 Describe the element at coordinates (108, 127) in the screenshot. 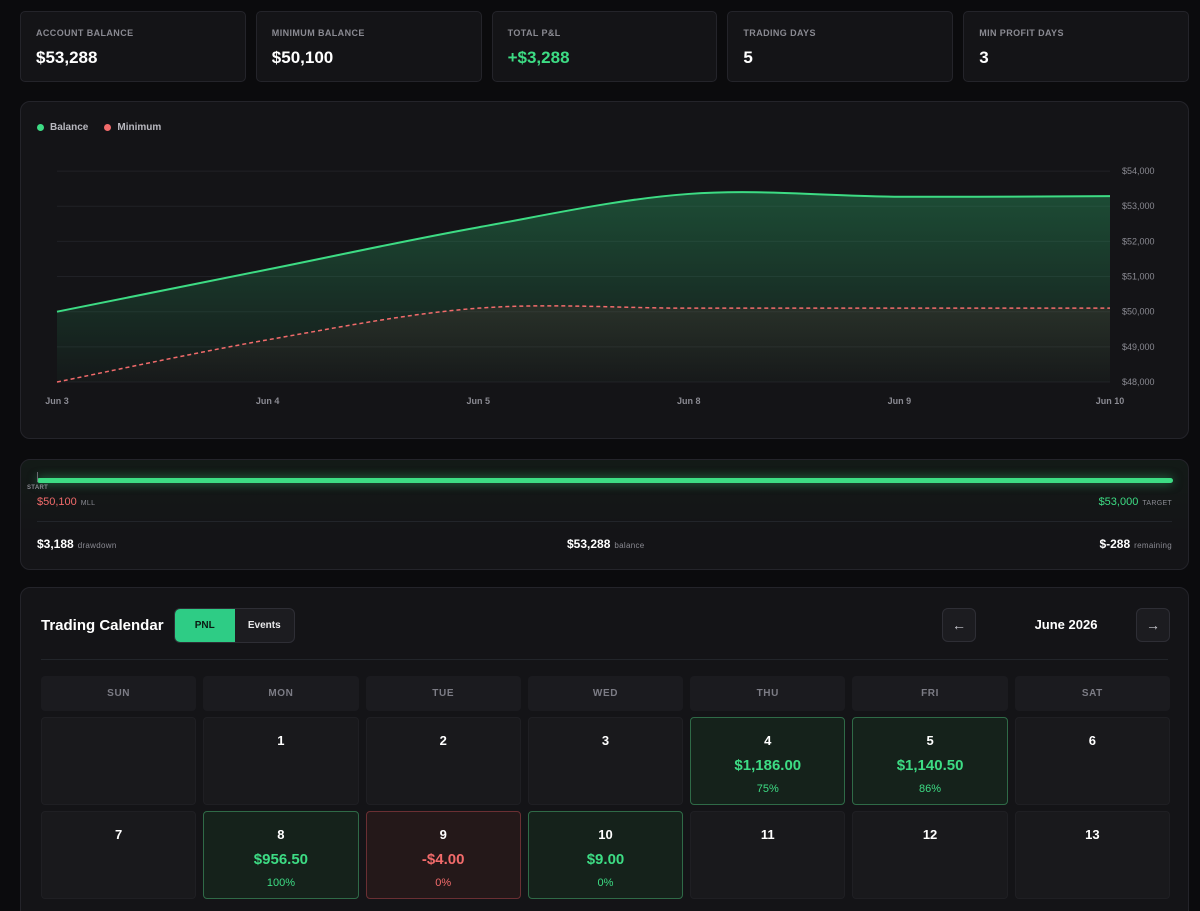

I see `legend-dot-minimum` at that location.